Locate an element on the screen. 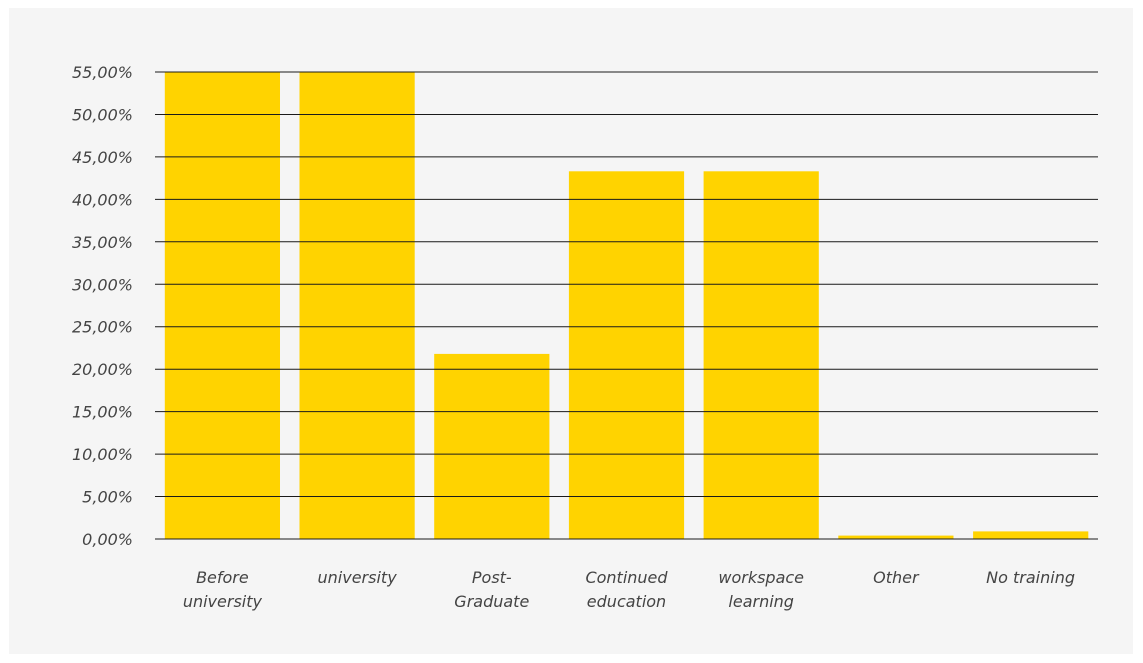  x-category-label: workspace learning is located at coordinates (761, 589).